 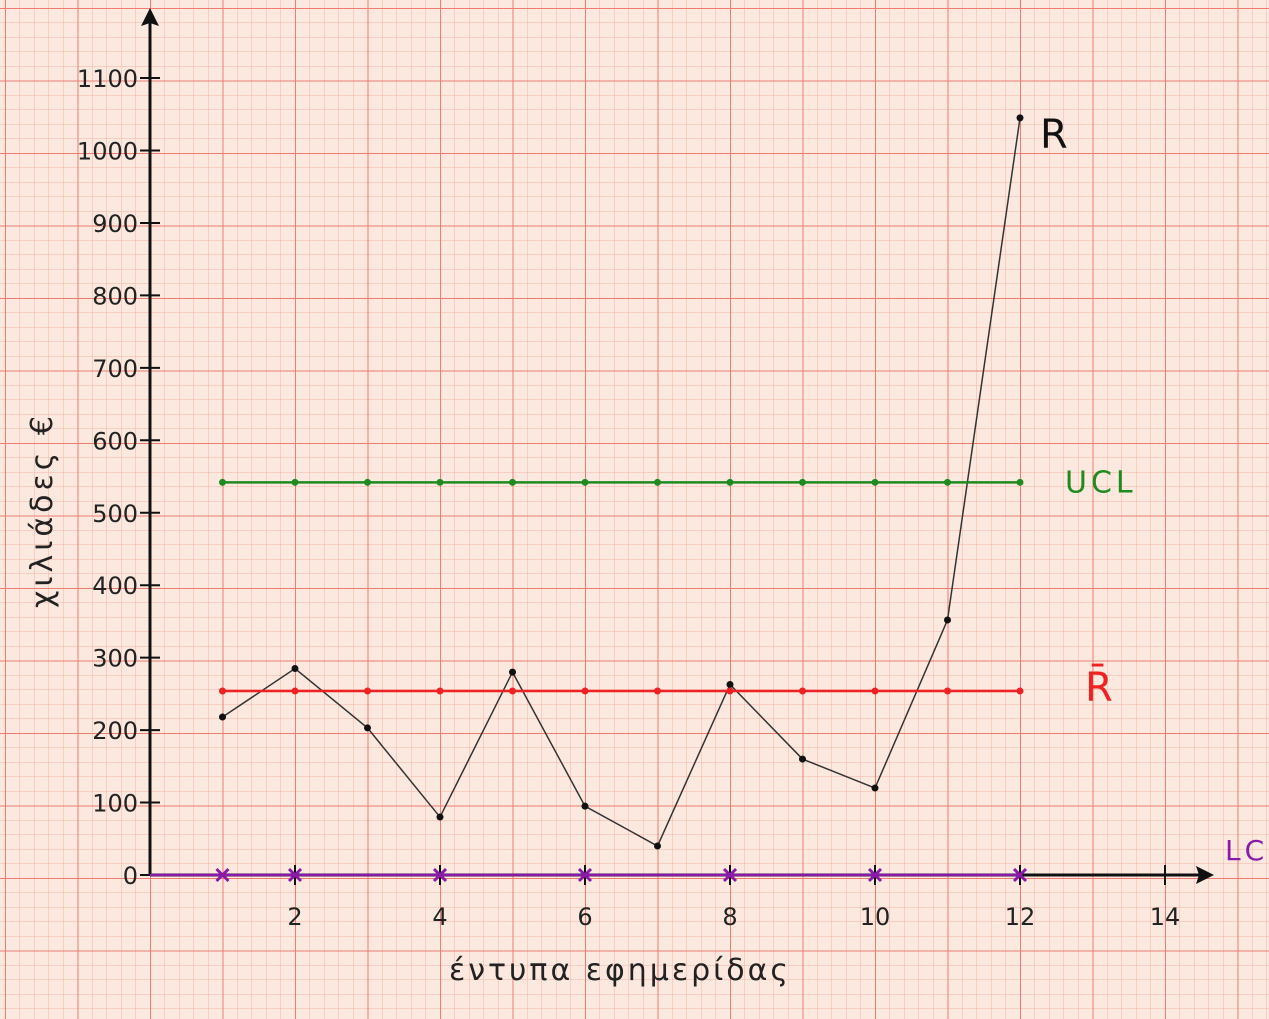 What do you see at coordinates (107, 152) in the screenshot?
I see `y-tick-label: 1000` at bounding box center [107, 152].